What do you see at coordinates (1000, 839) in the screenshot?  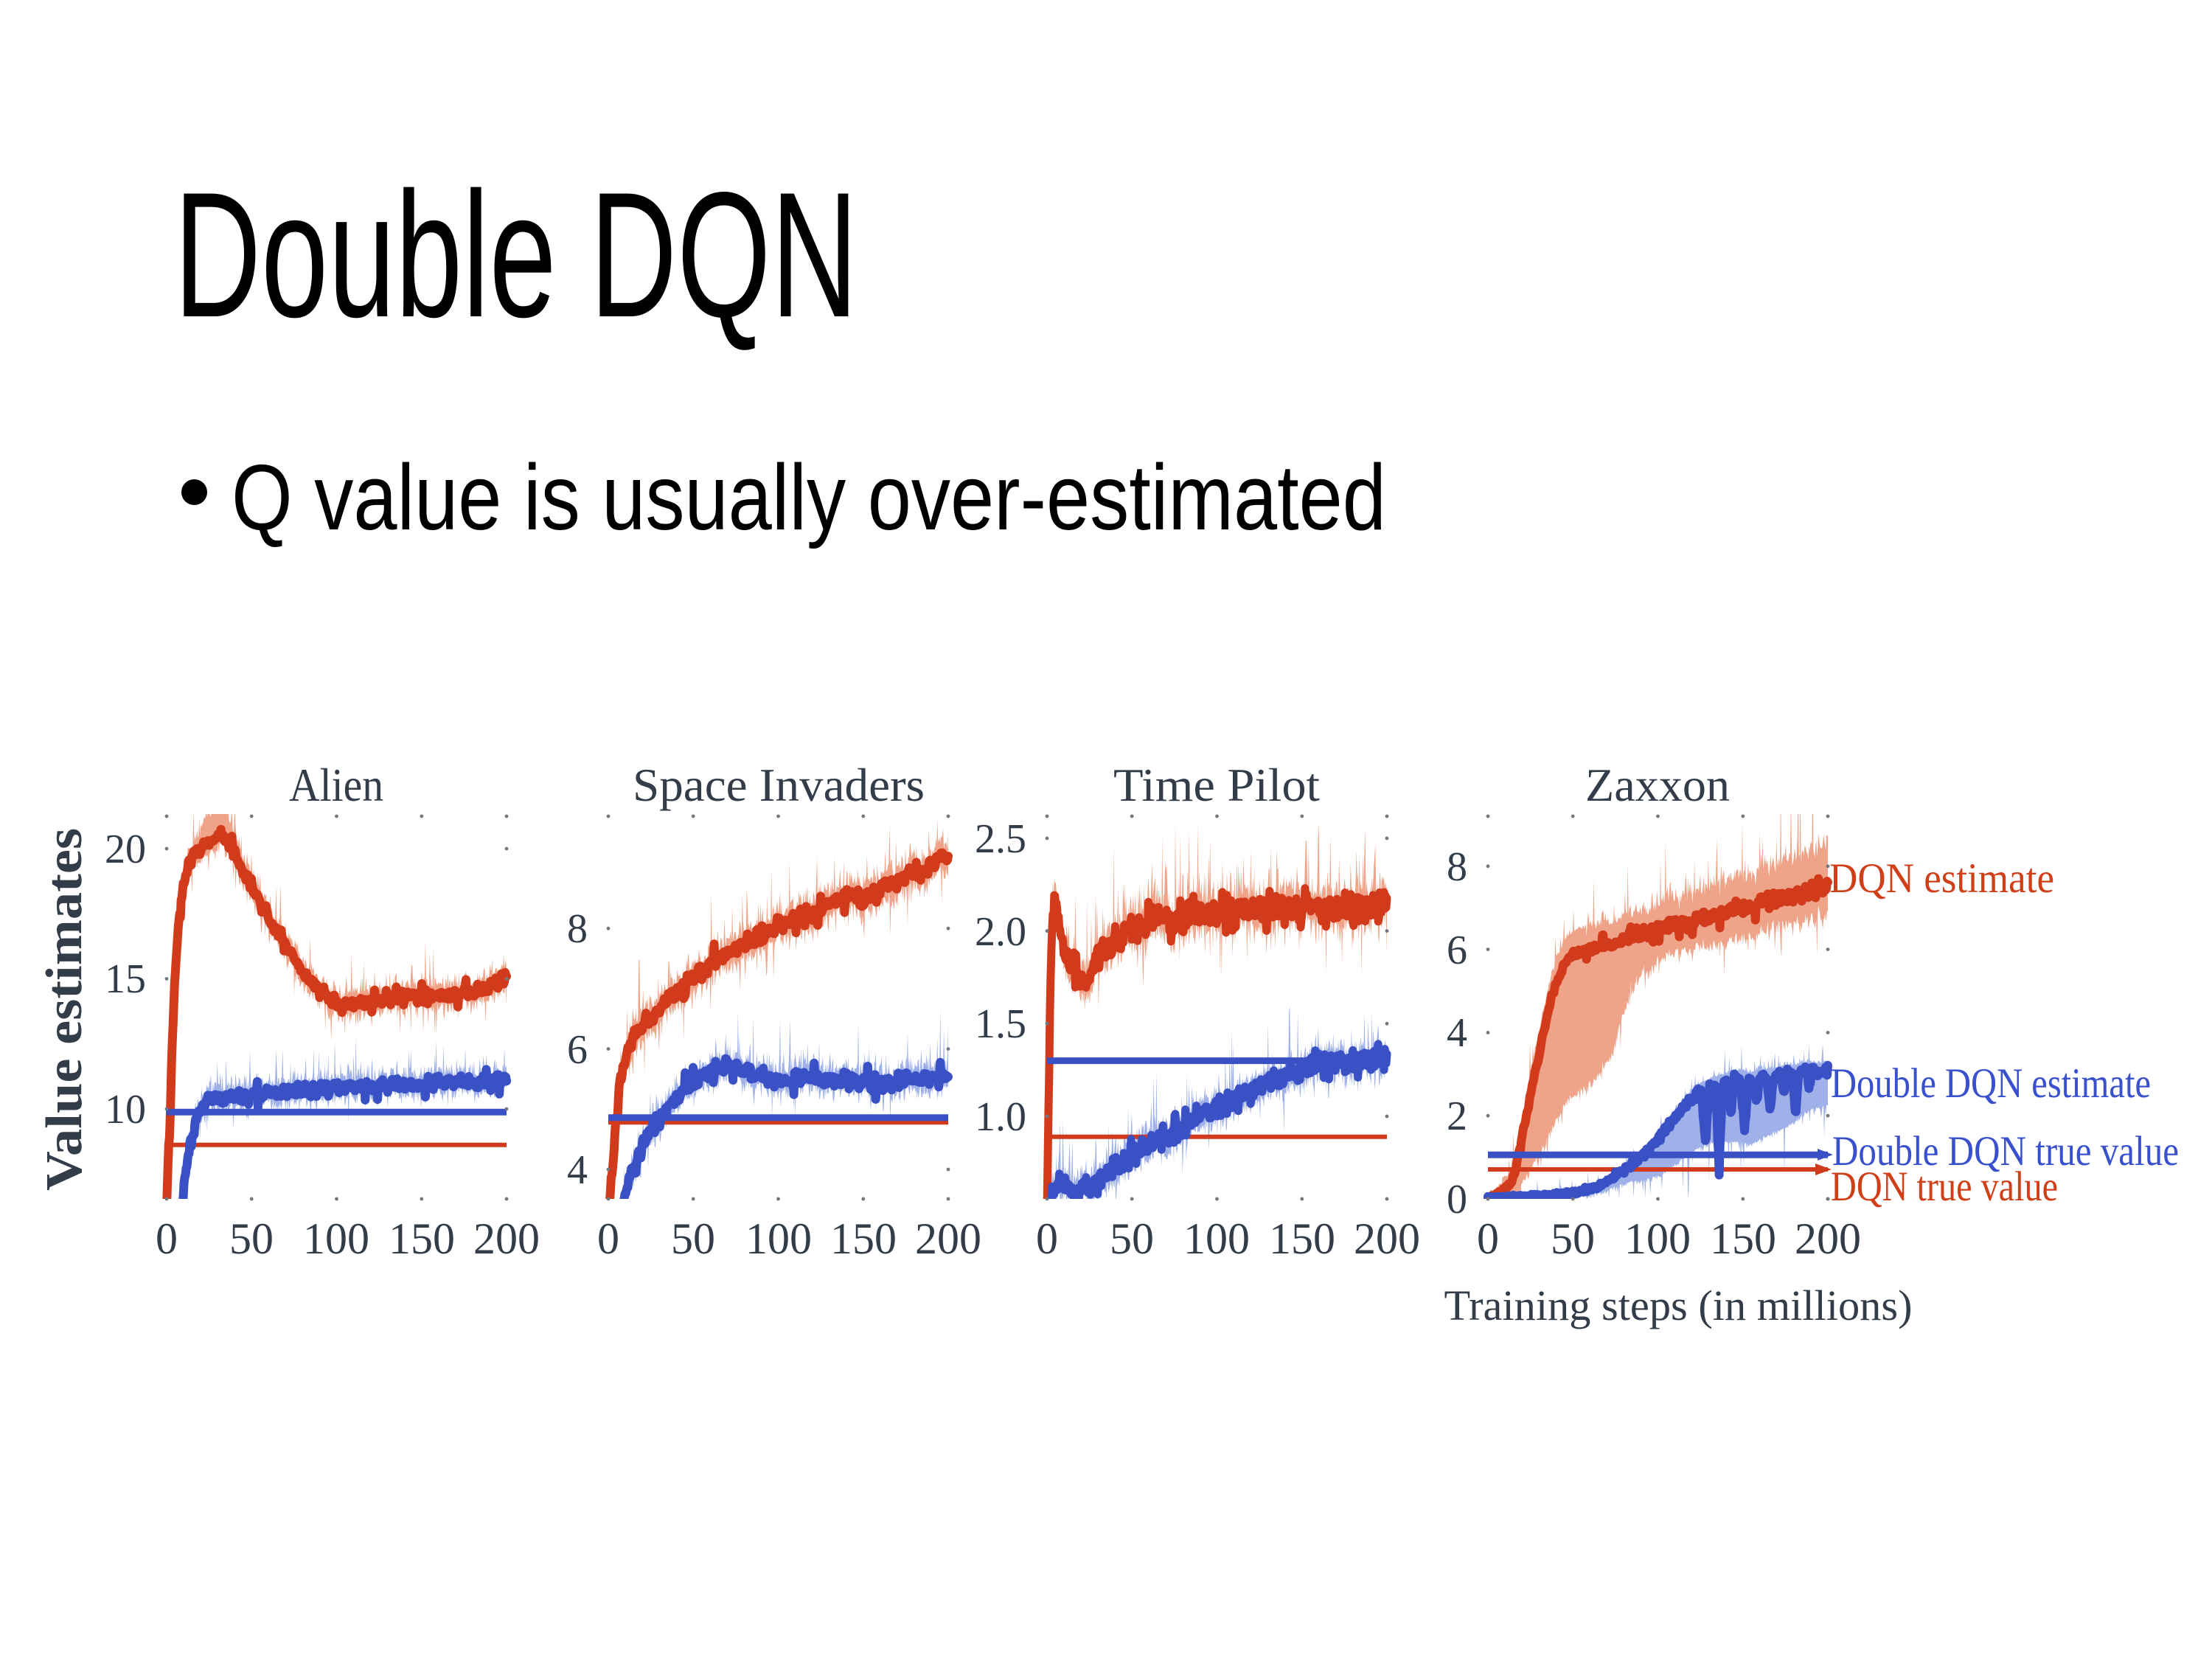 I see `svg-text: 2.5` at bounding box center [1000, 839].